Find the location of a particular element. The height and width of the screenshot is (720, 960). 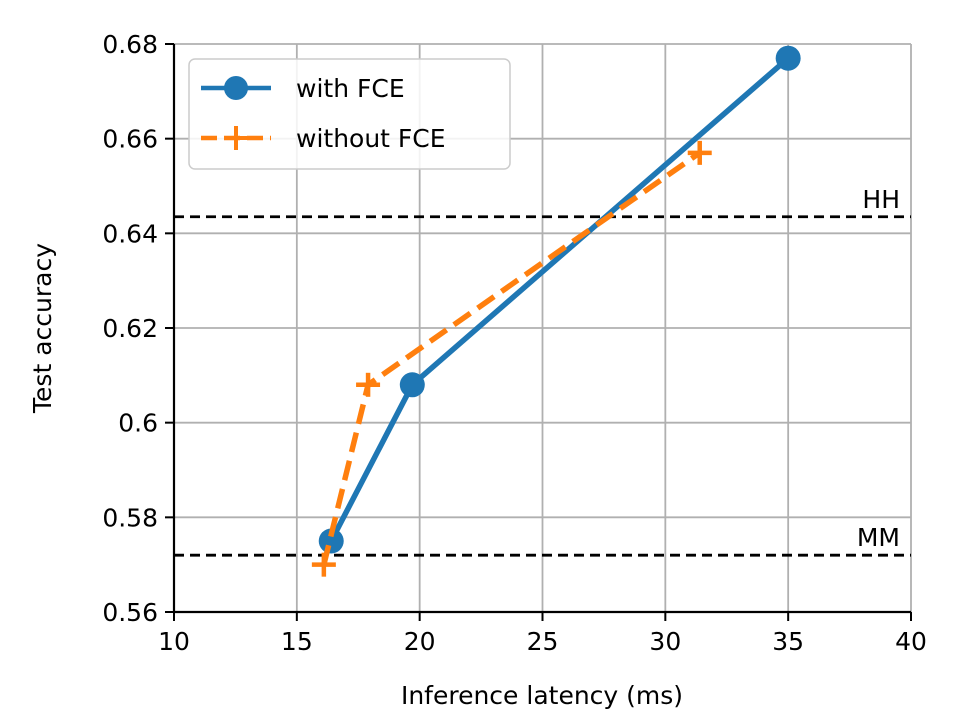

y-tick-label: 0.6 is located at coordinates (138, 423).